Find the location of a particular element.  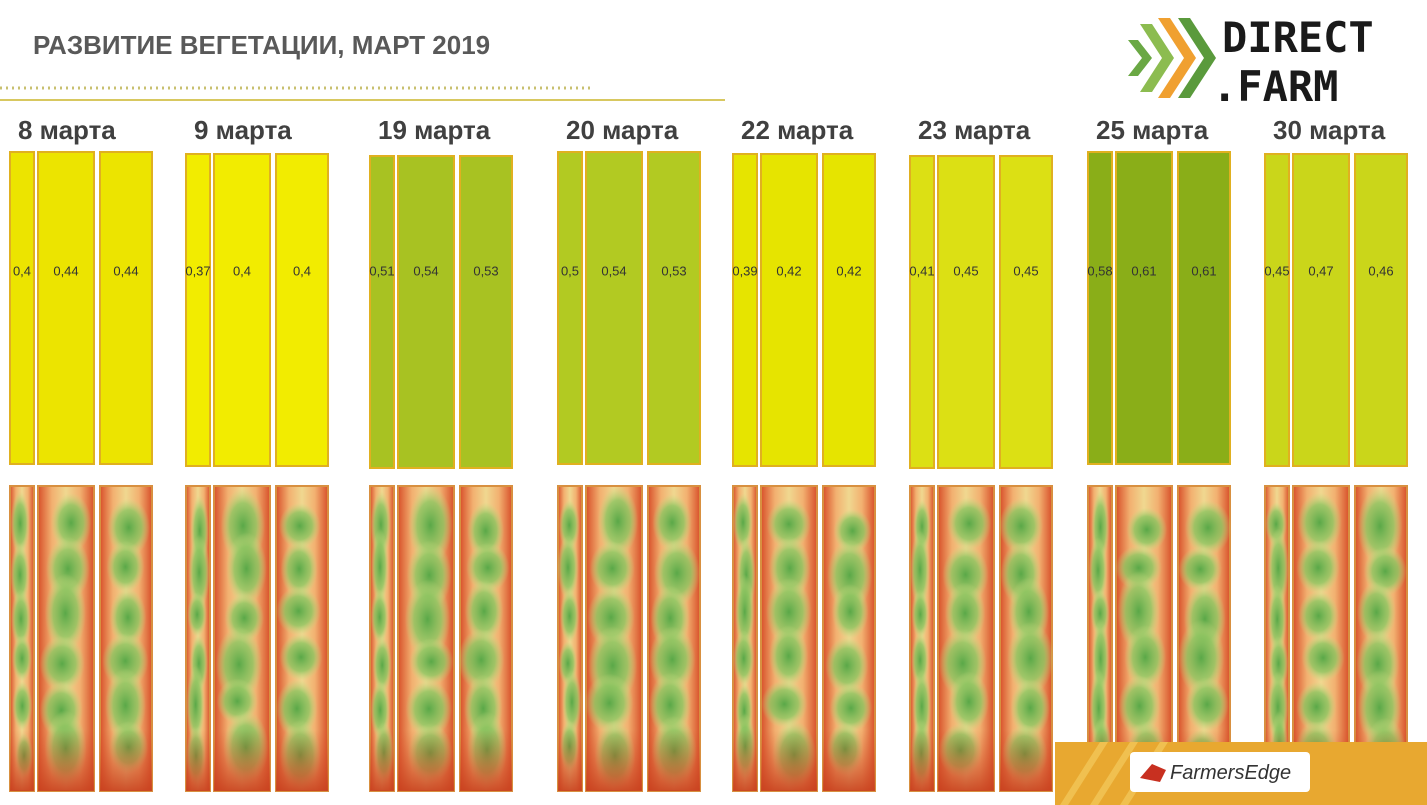

ndvi-value: 0,5 is located at coordinates (570, 270).